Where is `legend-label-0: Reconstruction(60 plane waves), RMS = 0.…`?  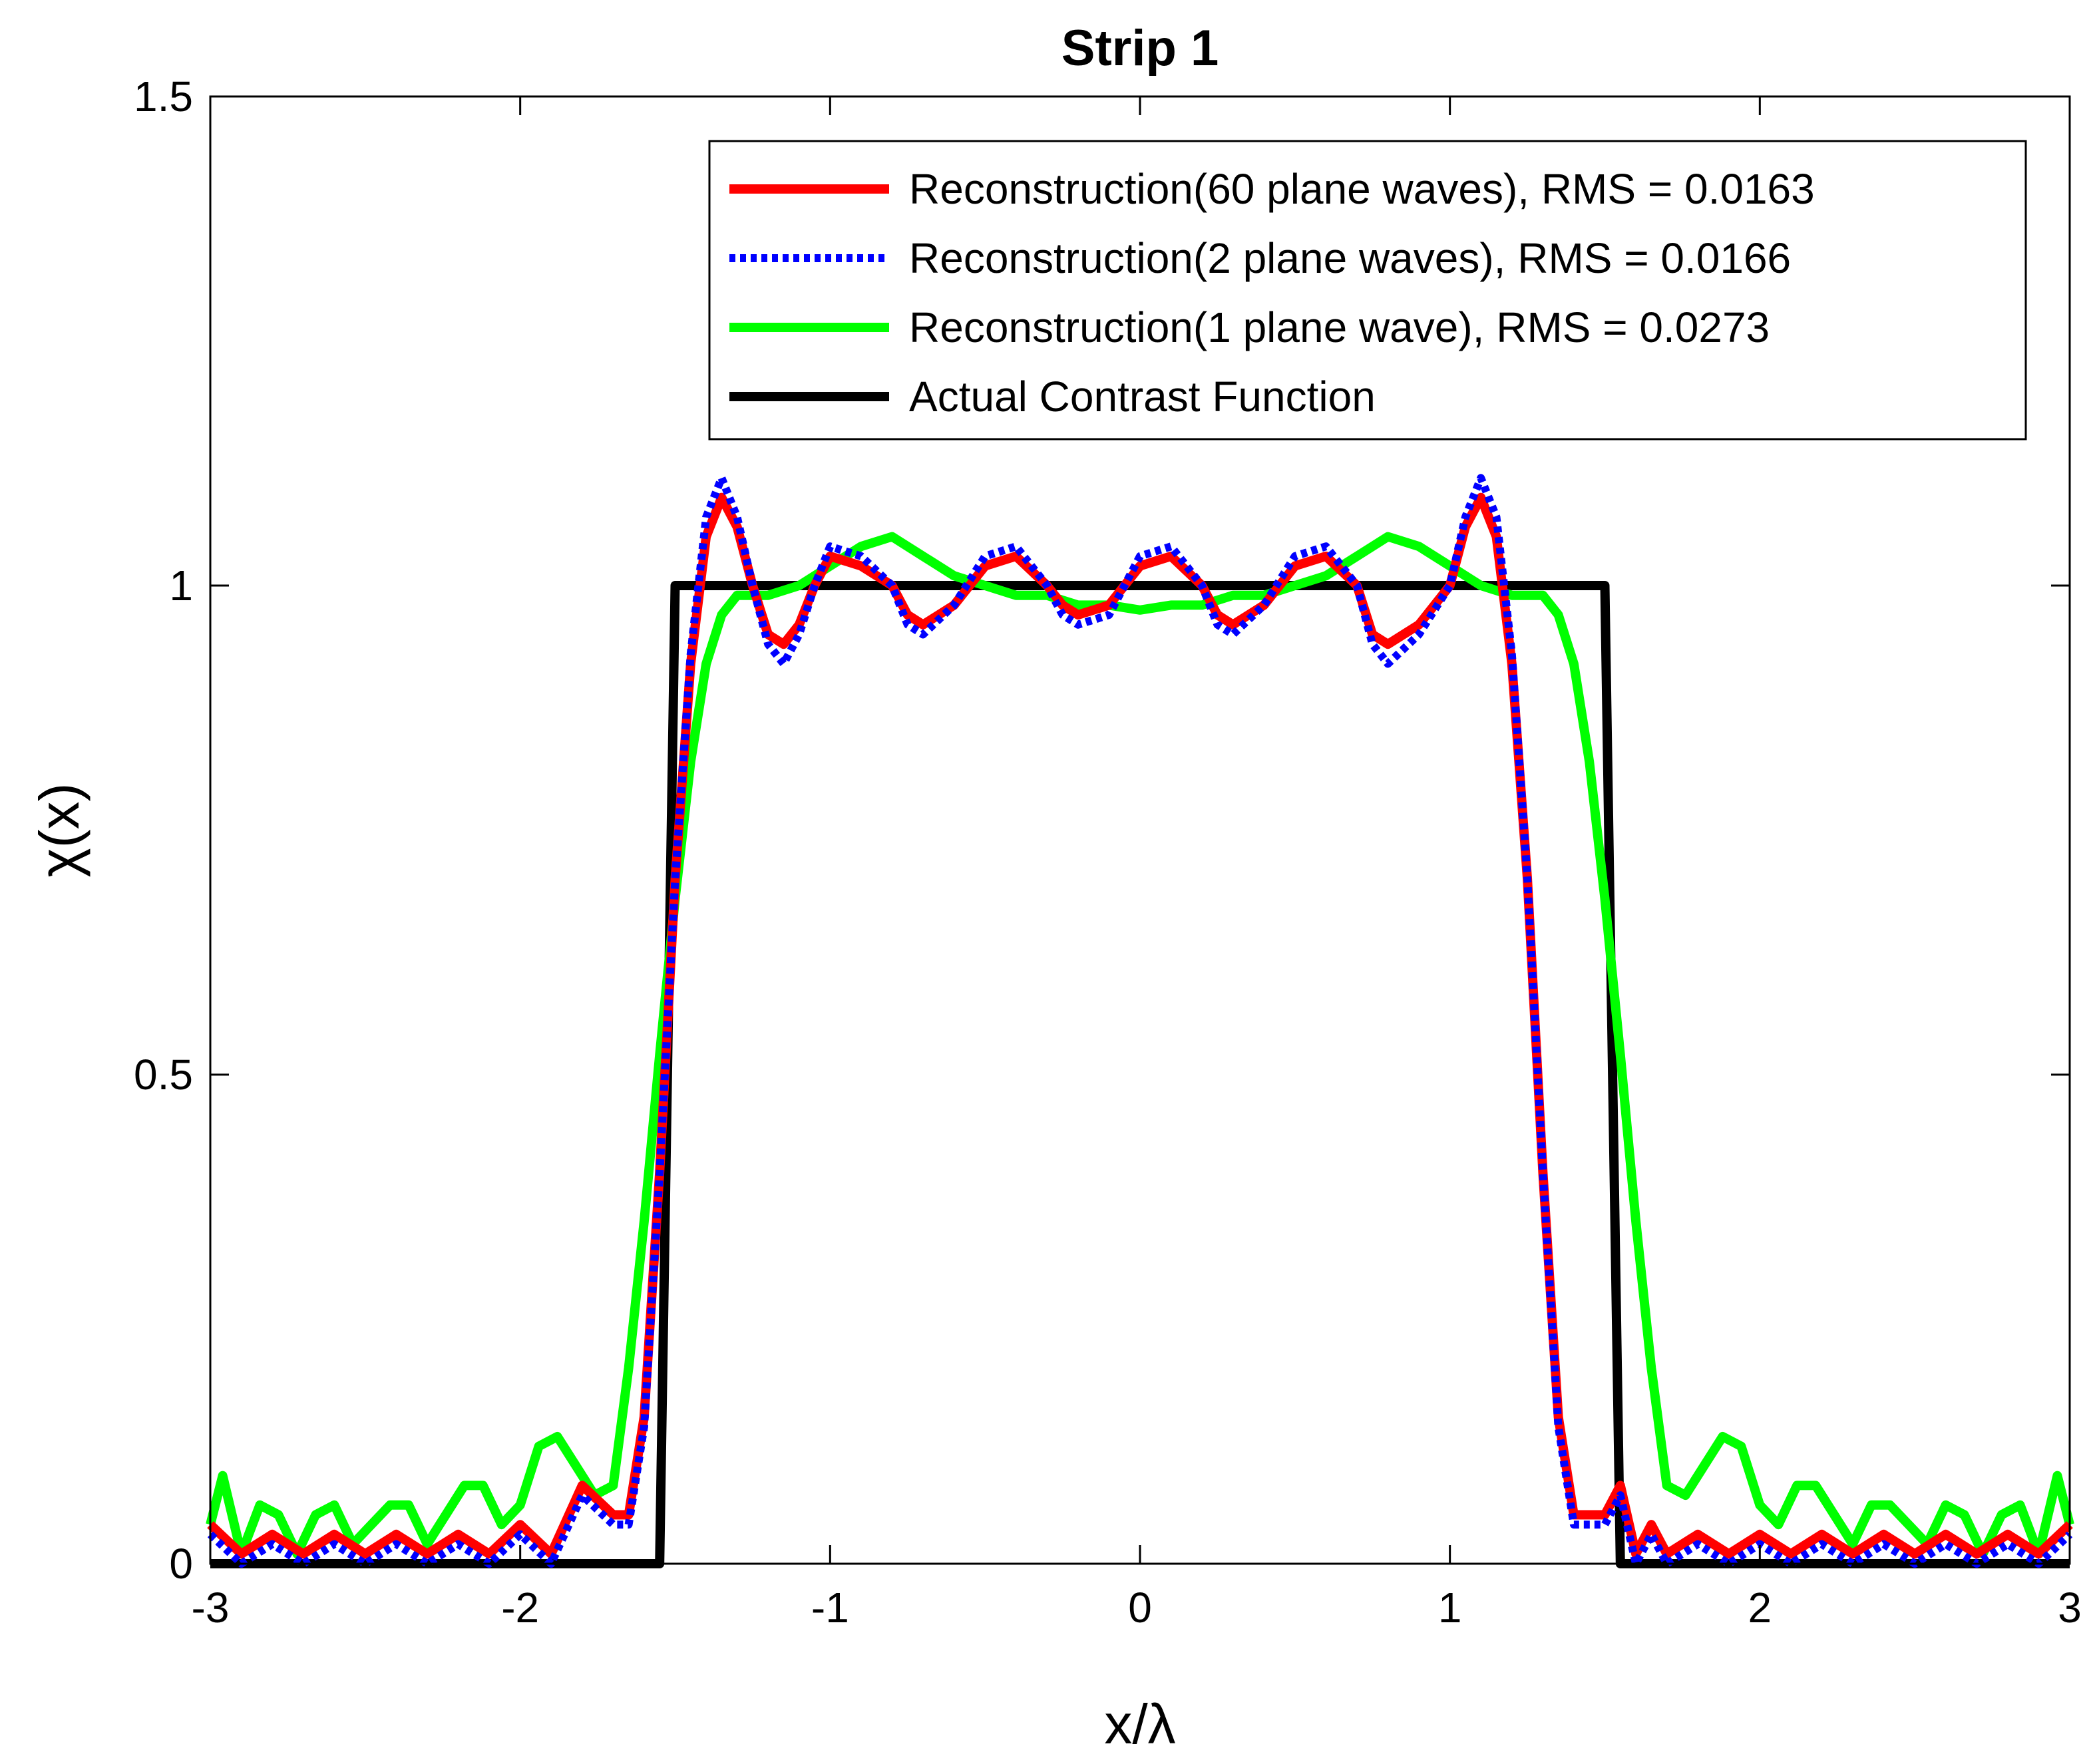
legend-label-0: Reconstruction(60 plane waves), RMS = 0.… is located at coordinates (1362, 189).